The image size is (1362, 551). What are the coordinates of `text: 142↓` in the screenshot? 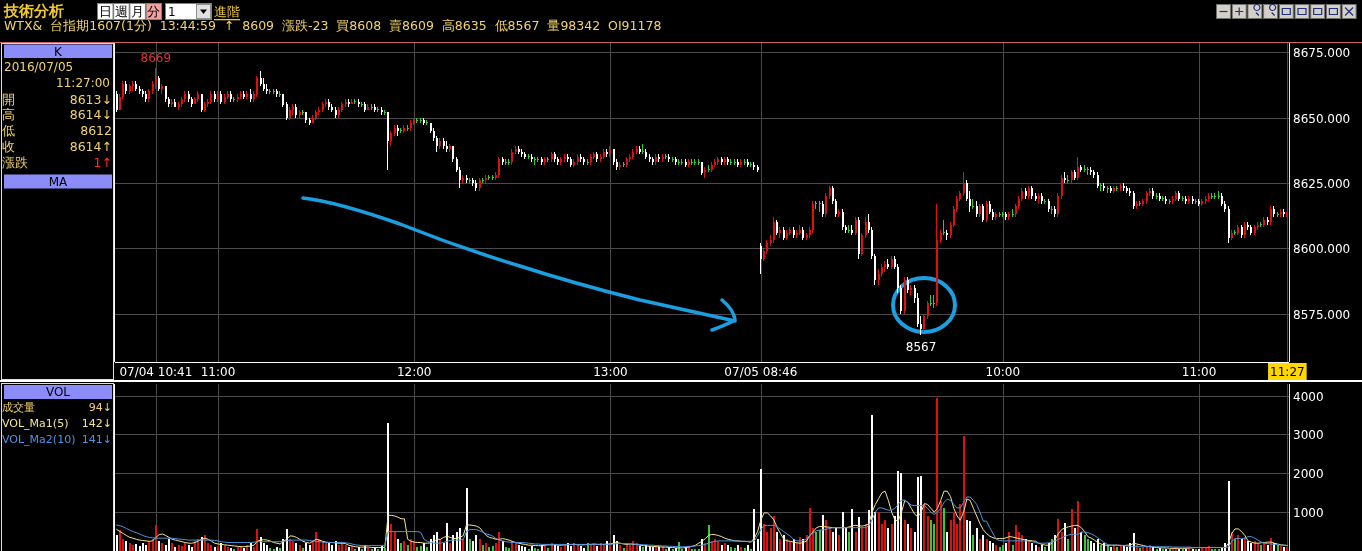 It's located at (96, 423).